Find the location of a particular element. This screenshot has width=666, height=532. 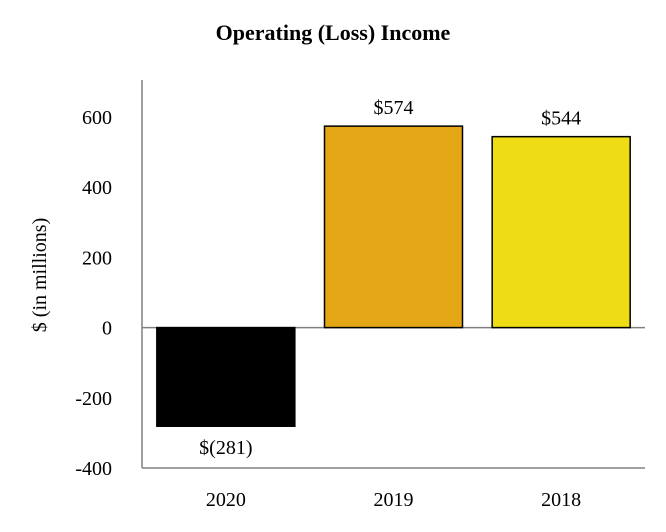

x-tick-label: 2018 is located at coordinates (561, 500).